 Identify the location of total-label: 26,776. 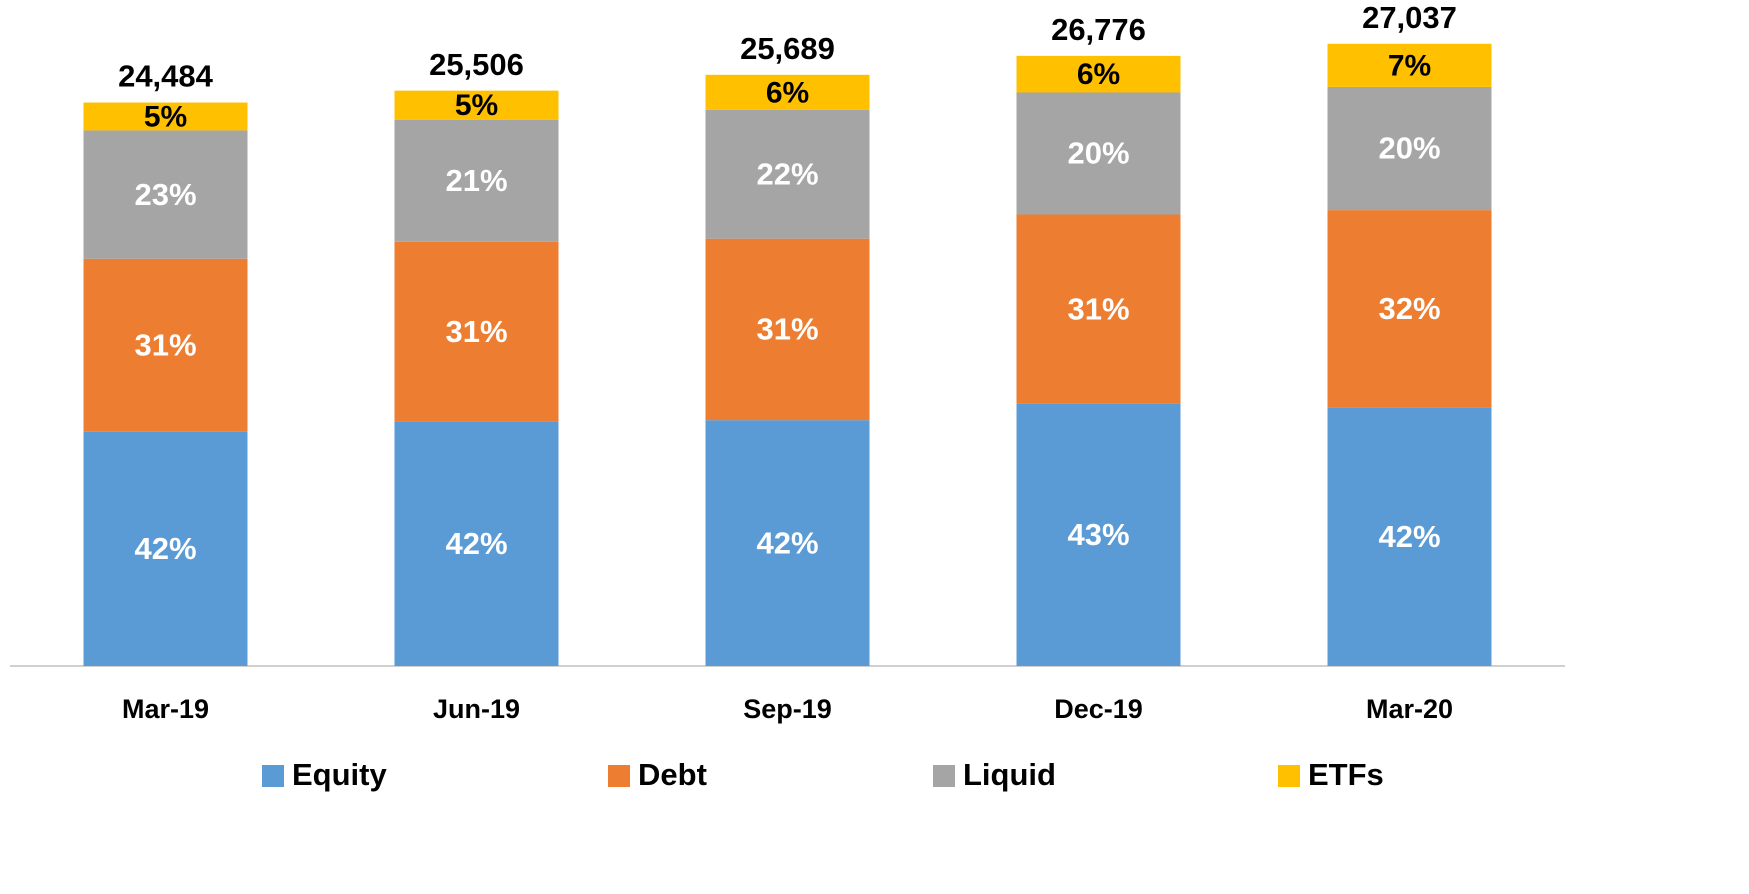
(1098, 29).